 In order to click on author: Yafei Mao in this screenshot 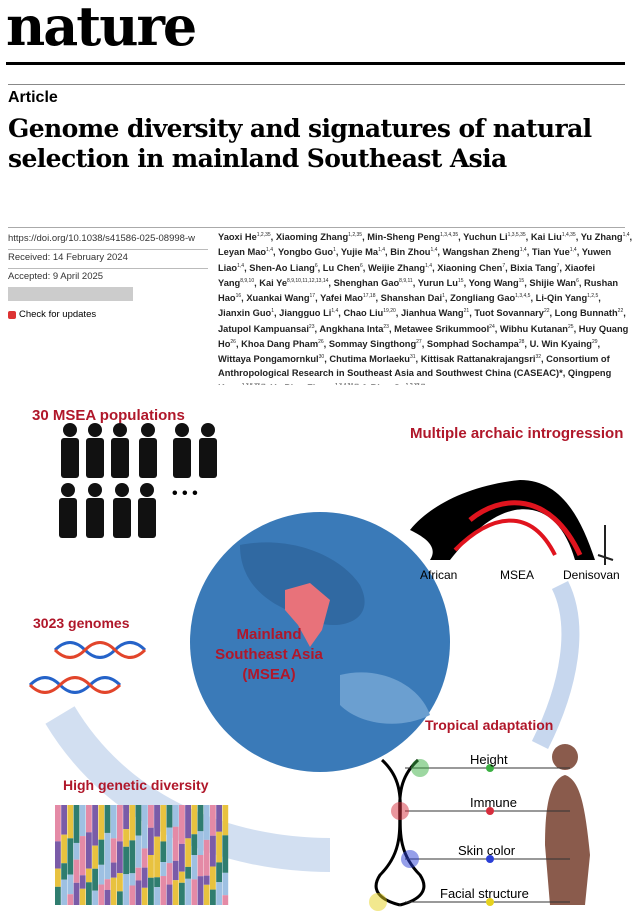, I will do `click(341, 298)`.